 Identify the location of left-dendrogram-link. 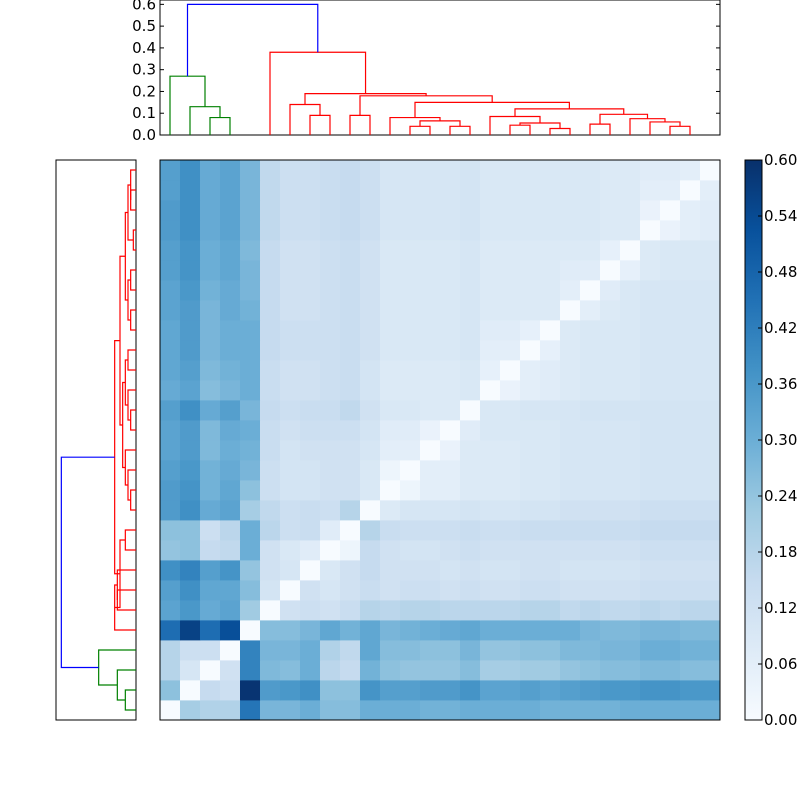
(133, 420).